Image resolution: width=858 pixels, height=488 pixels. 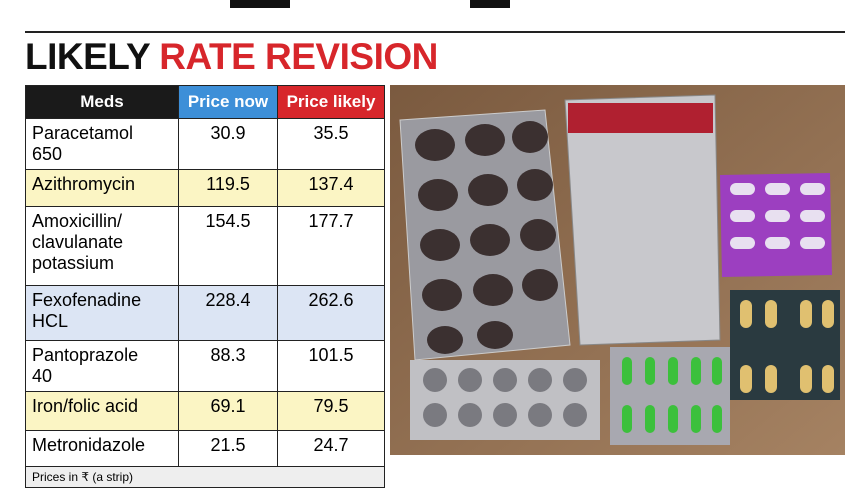 What do you see at coordinates (331, 448) in the screenshot?
I see `price: 24.7` at bounding box center [331, 448].